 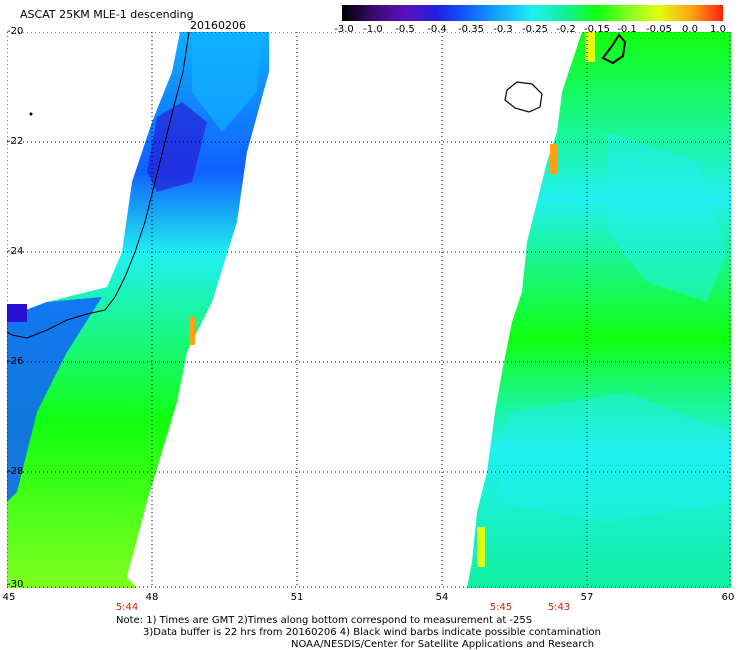 What do you see at coordinates (718, 29) in the screenshot?
I see `colorbar-label: 1.0` at bounding box center [718, 29].